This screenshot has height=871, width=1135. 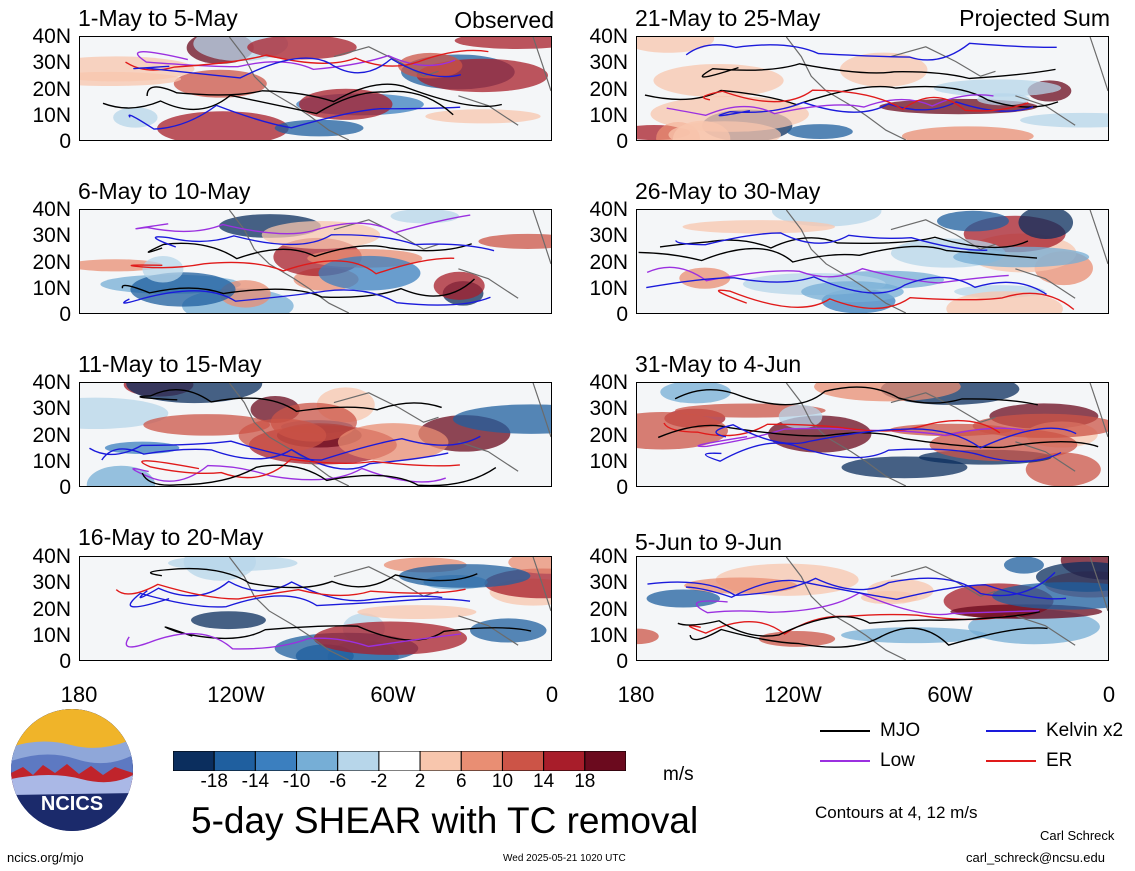 What do you see at coordinates (170, 364) in the screenshot?
I see `panel-title: 11-May to 15-May` at bounding box center [170, 364].